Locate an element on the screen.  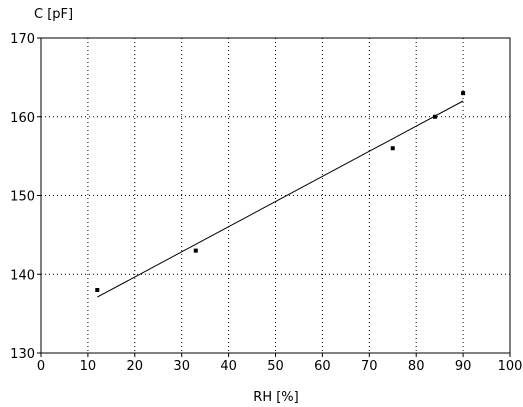
x-tick-label: 20 is located at coordinates (135, 366).